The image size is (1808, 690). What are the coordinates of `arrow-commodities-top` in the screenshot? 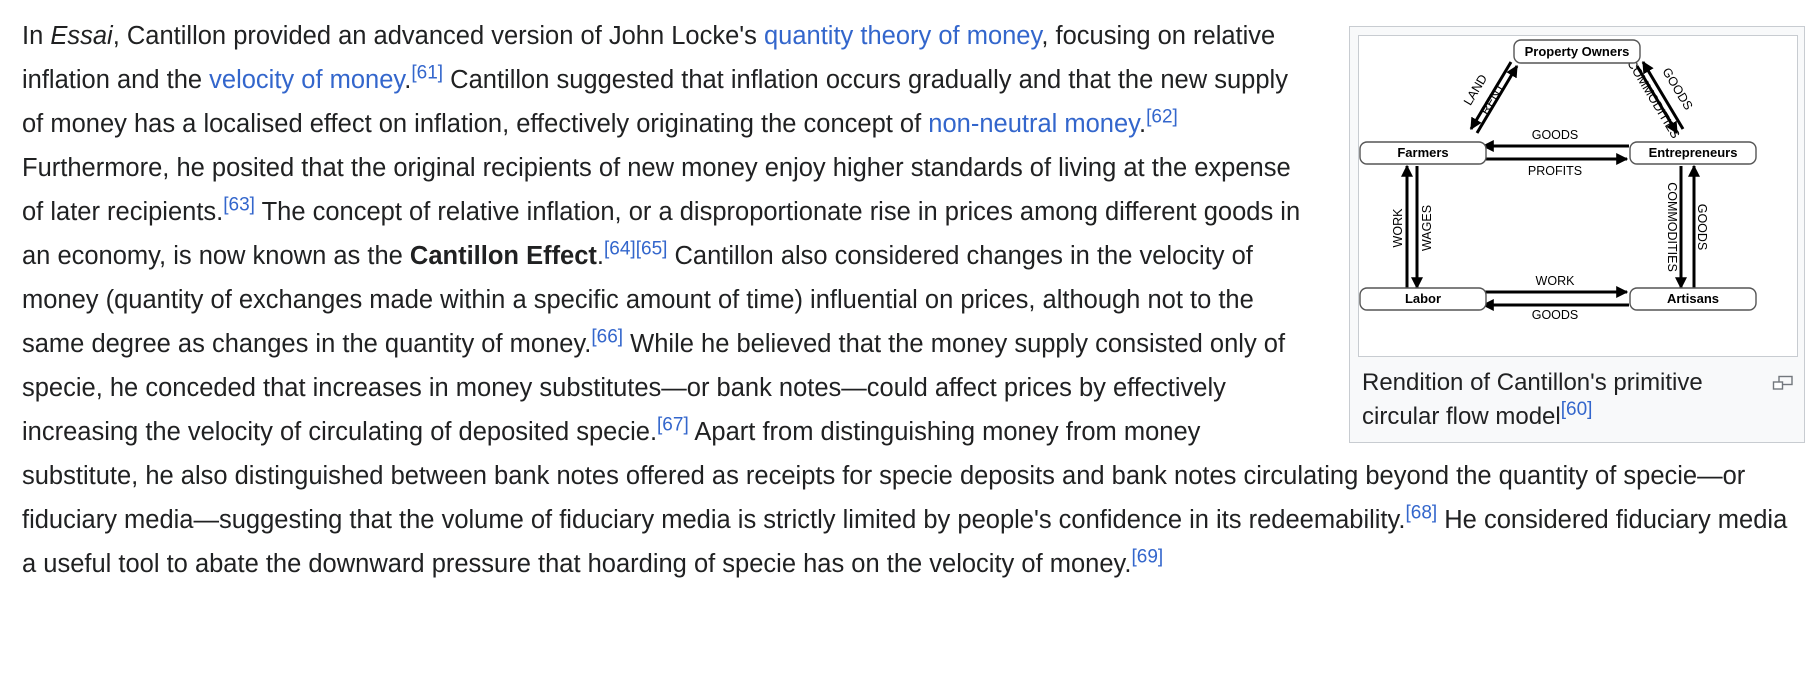 It's located at (1657, 100).